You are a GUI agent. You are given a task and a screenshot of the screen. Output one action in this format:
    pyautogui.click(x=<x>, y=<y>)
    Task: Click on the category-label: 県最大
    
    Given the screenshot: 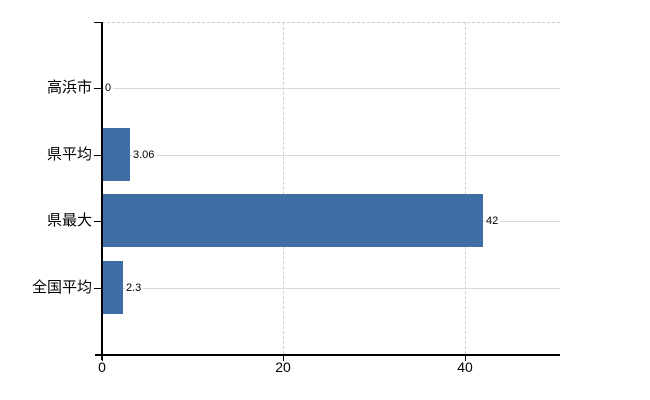 What is the action you would take?
    pyautogui.click(x=69, y=220)
    